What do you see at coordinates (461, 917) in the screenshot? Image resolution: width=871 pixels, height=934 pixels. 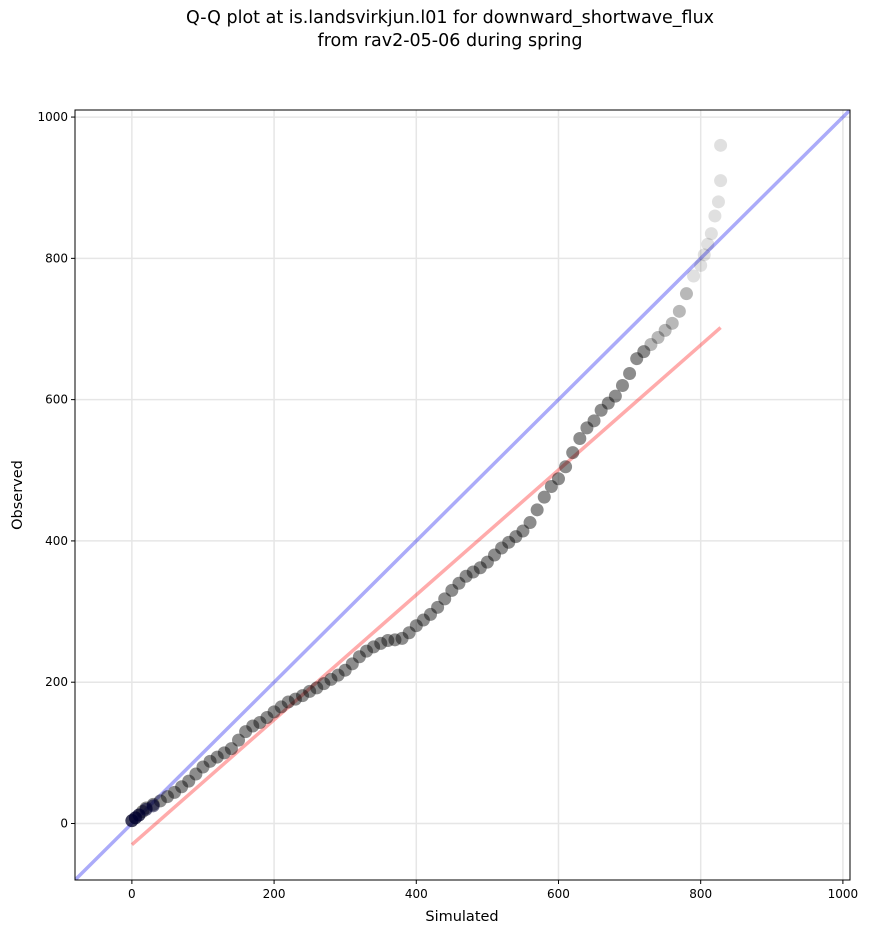 I see `x-axis-label: Simulated` at bounding box center [461, 917].